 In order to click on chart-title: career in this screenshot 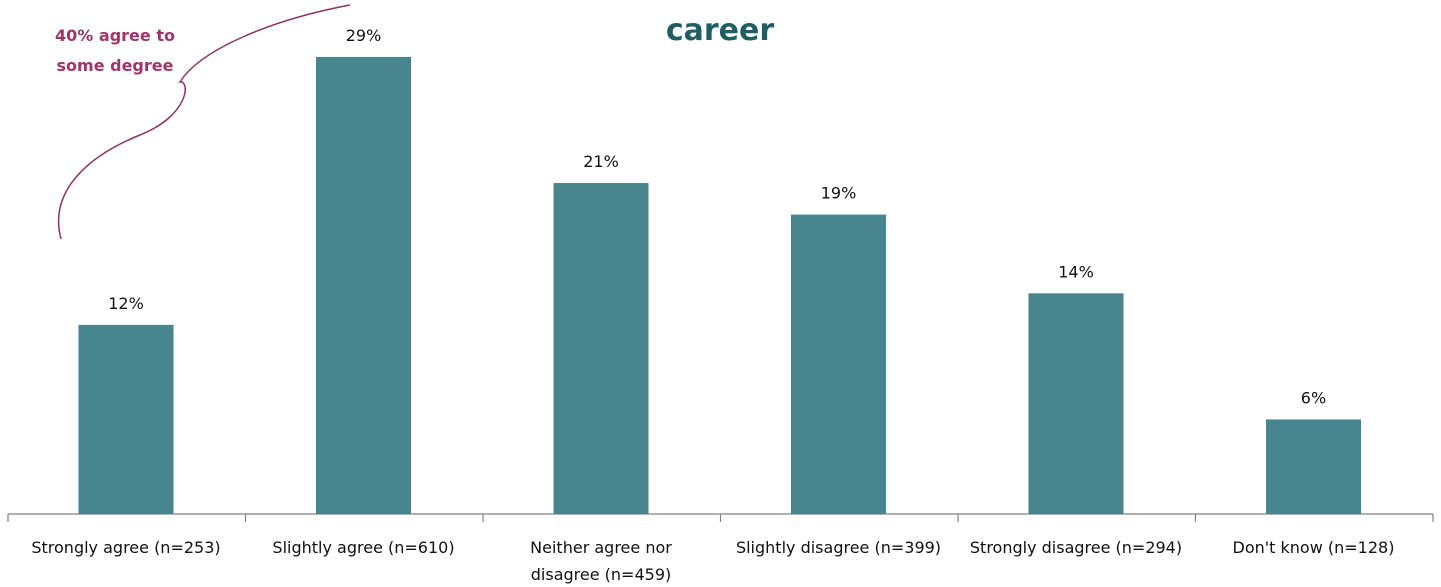, I will do `click(720, 30)`.